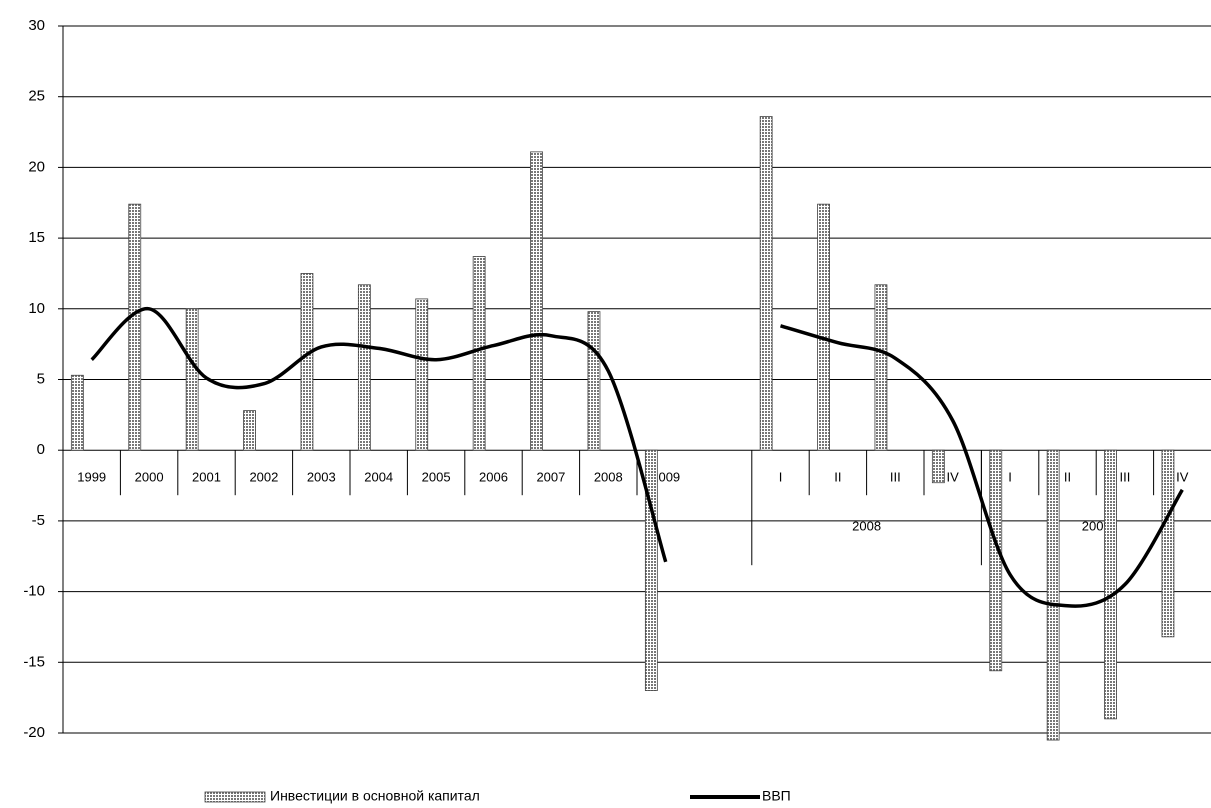  Describe the element at coordinates (41, 449) in the screenshot. I see `y-tick-label: 0` at that location.